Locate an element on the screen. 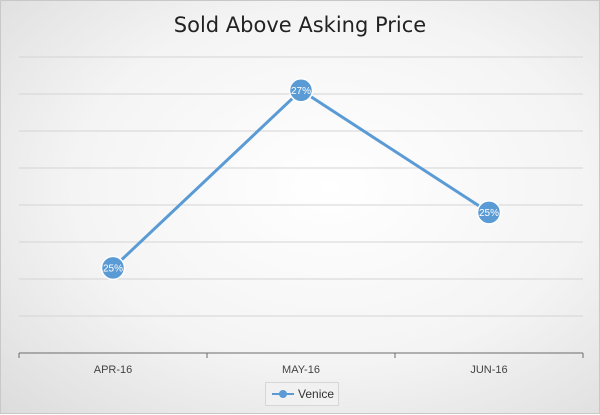 The height and width of the screenshot is (415, 600). x-tick-label: APR-16 is located at coordinates (113, 370).